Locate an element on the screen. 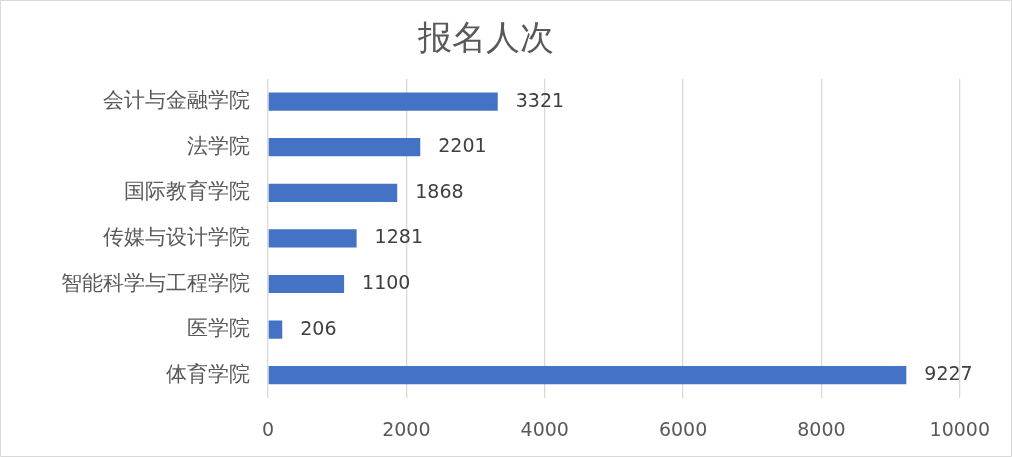 The image size is (1012, 457). chart-title: 报名人次 is located at coordinates (485, 38).